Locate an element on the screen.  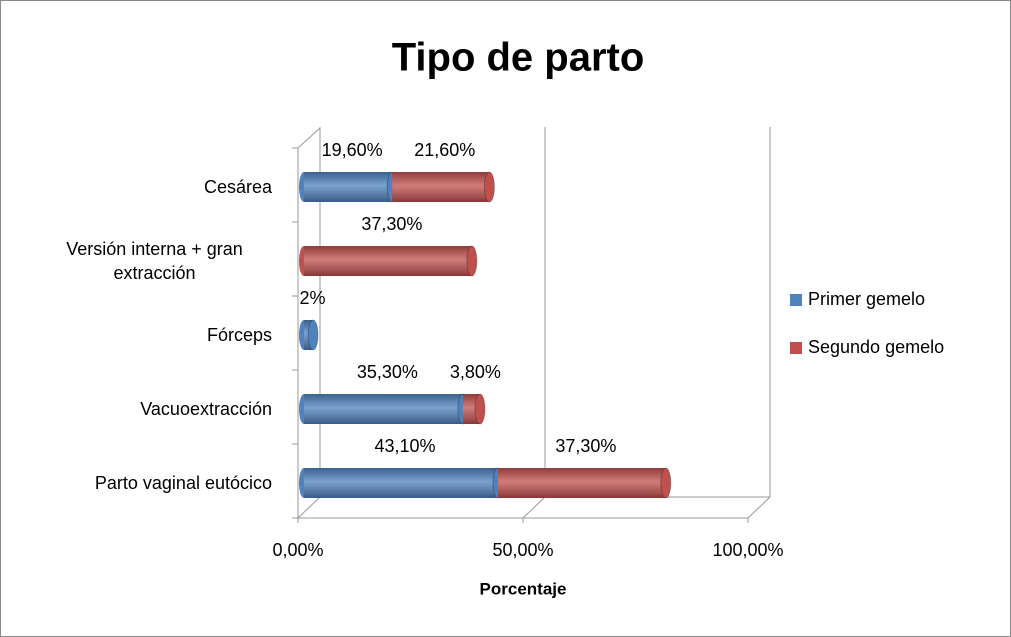
y-tick-label: Parto vaginal eutócico is located at coordinates (141, 483).